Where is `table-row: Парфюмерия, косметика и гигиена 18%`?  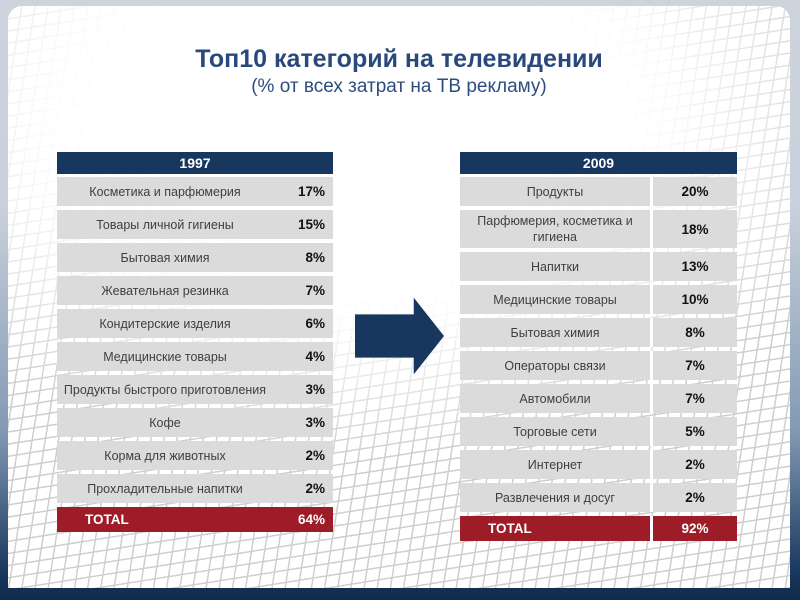 table-row: Парфюмерия, косметика и гигиена 18% is located at coordinates (598, 229).